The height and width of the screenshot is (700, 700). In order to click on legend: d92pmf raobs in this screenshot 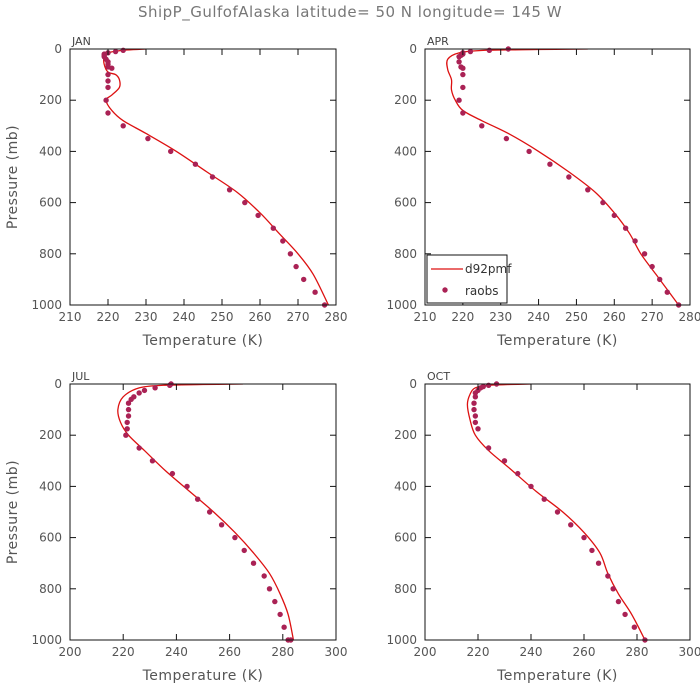, I will do `click(469, 279)`.